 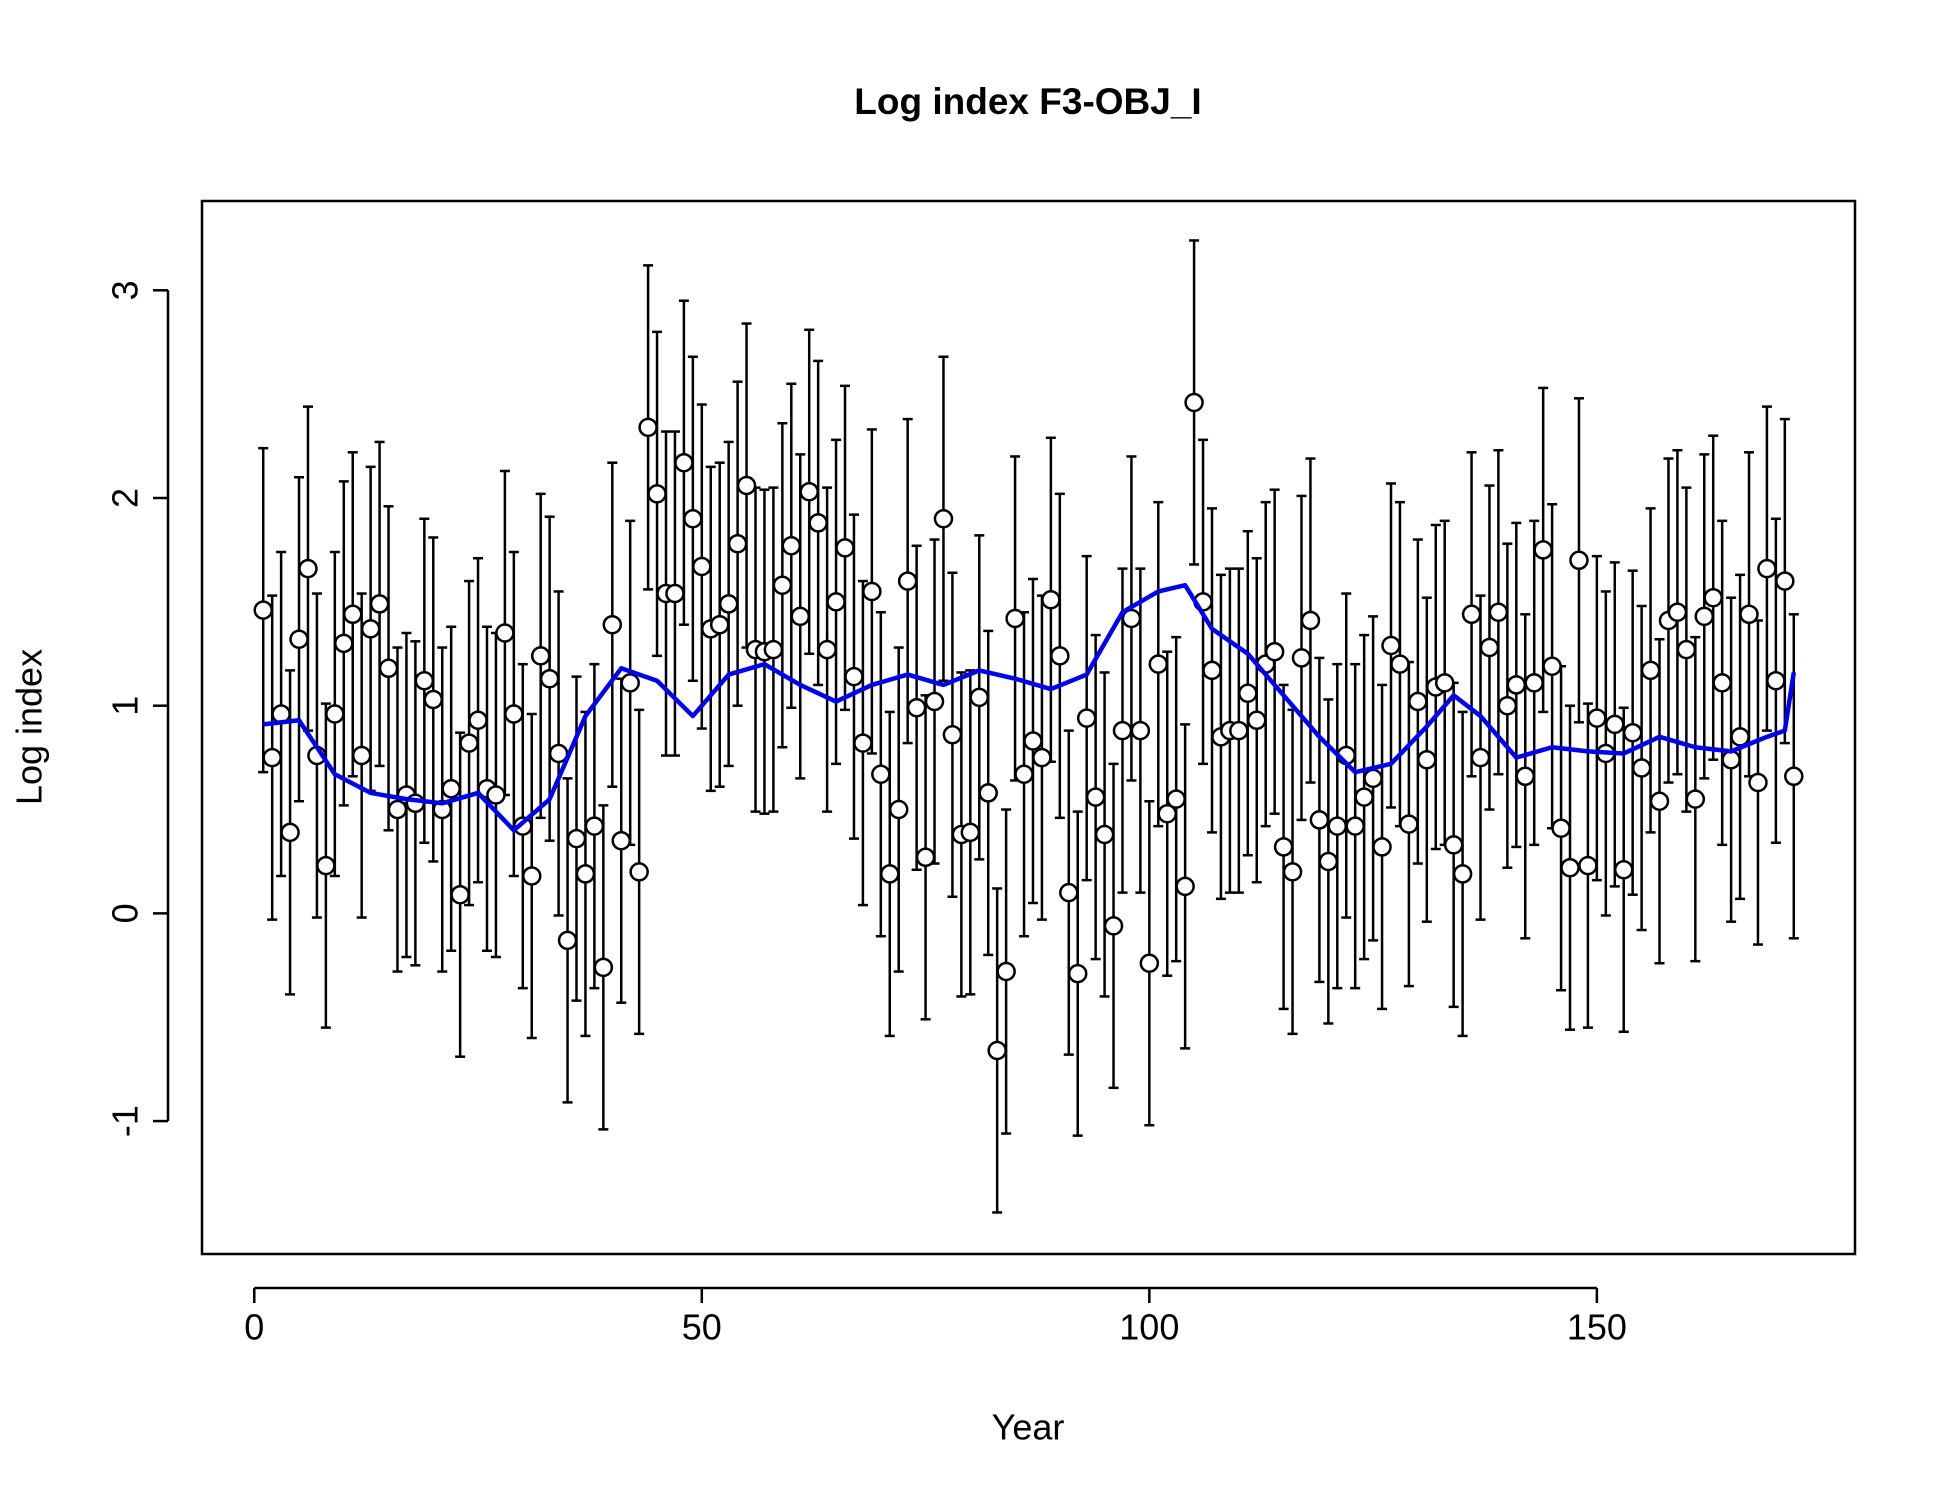 What do you see at coordinates (702, 1327) in the screenshot?
I see `x-tick-label: 50` at bounding box center [702, 1327].